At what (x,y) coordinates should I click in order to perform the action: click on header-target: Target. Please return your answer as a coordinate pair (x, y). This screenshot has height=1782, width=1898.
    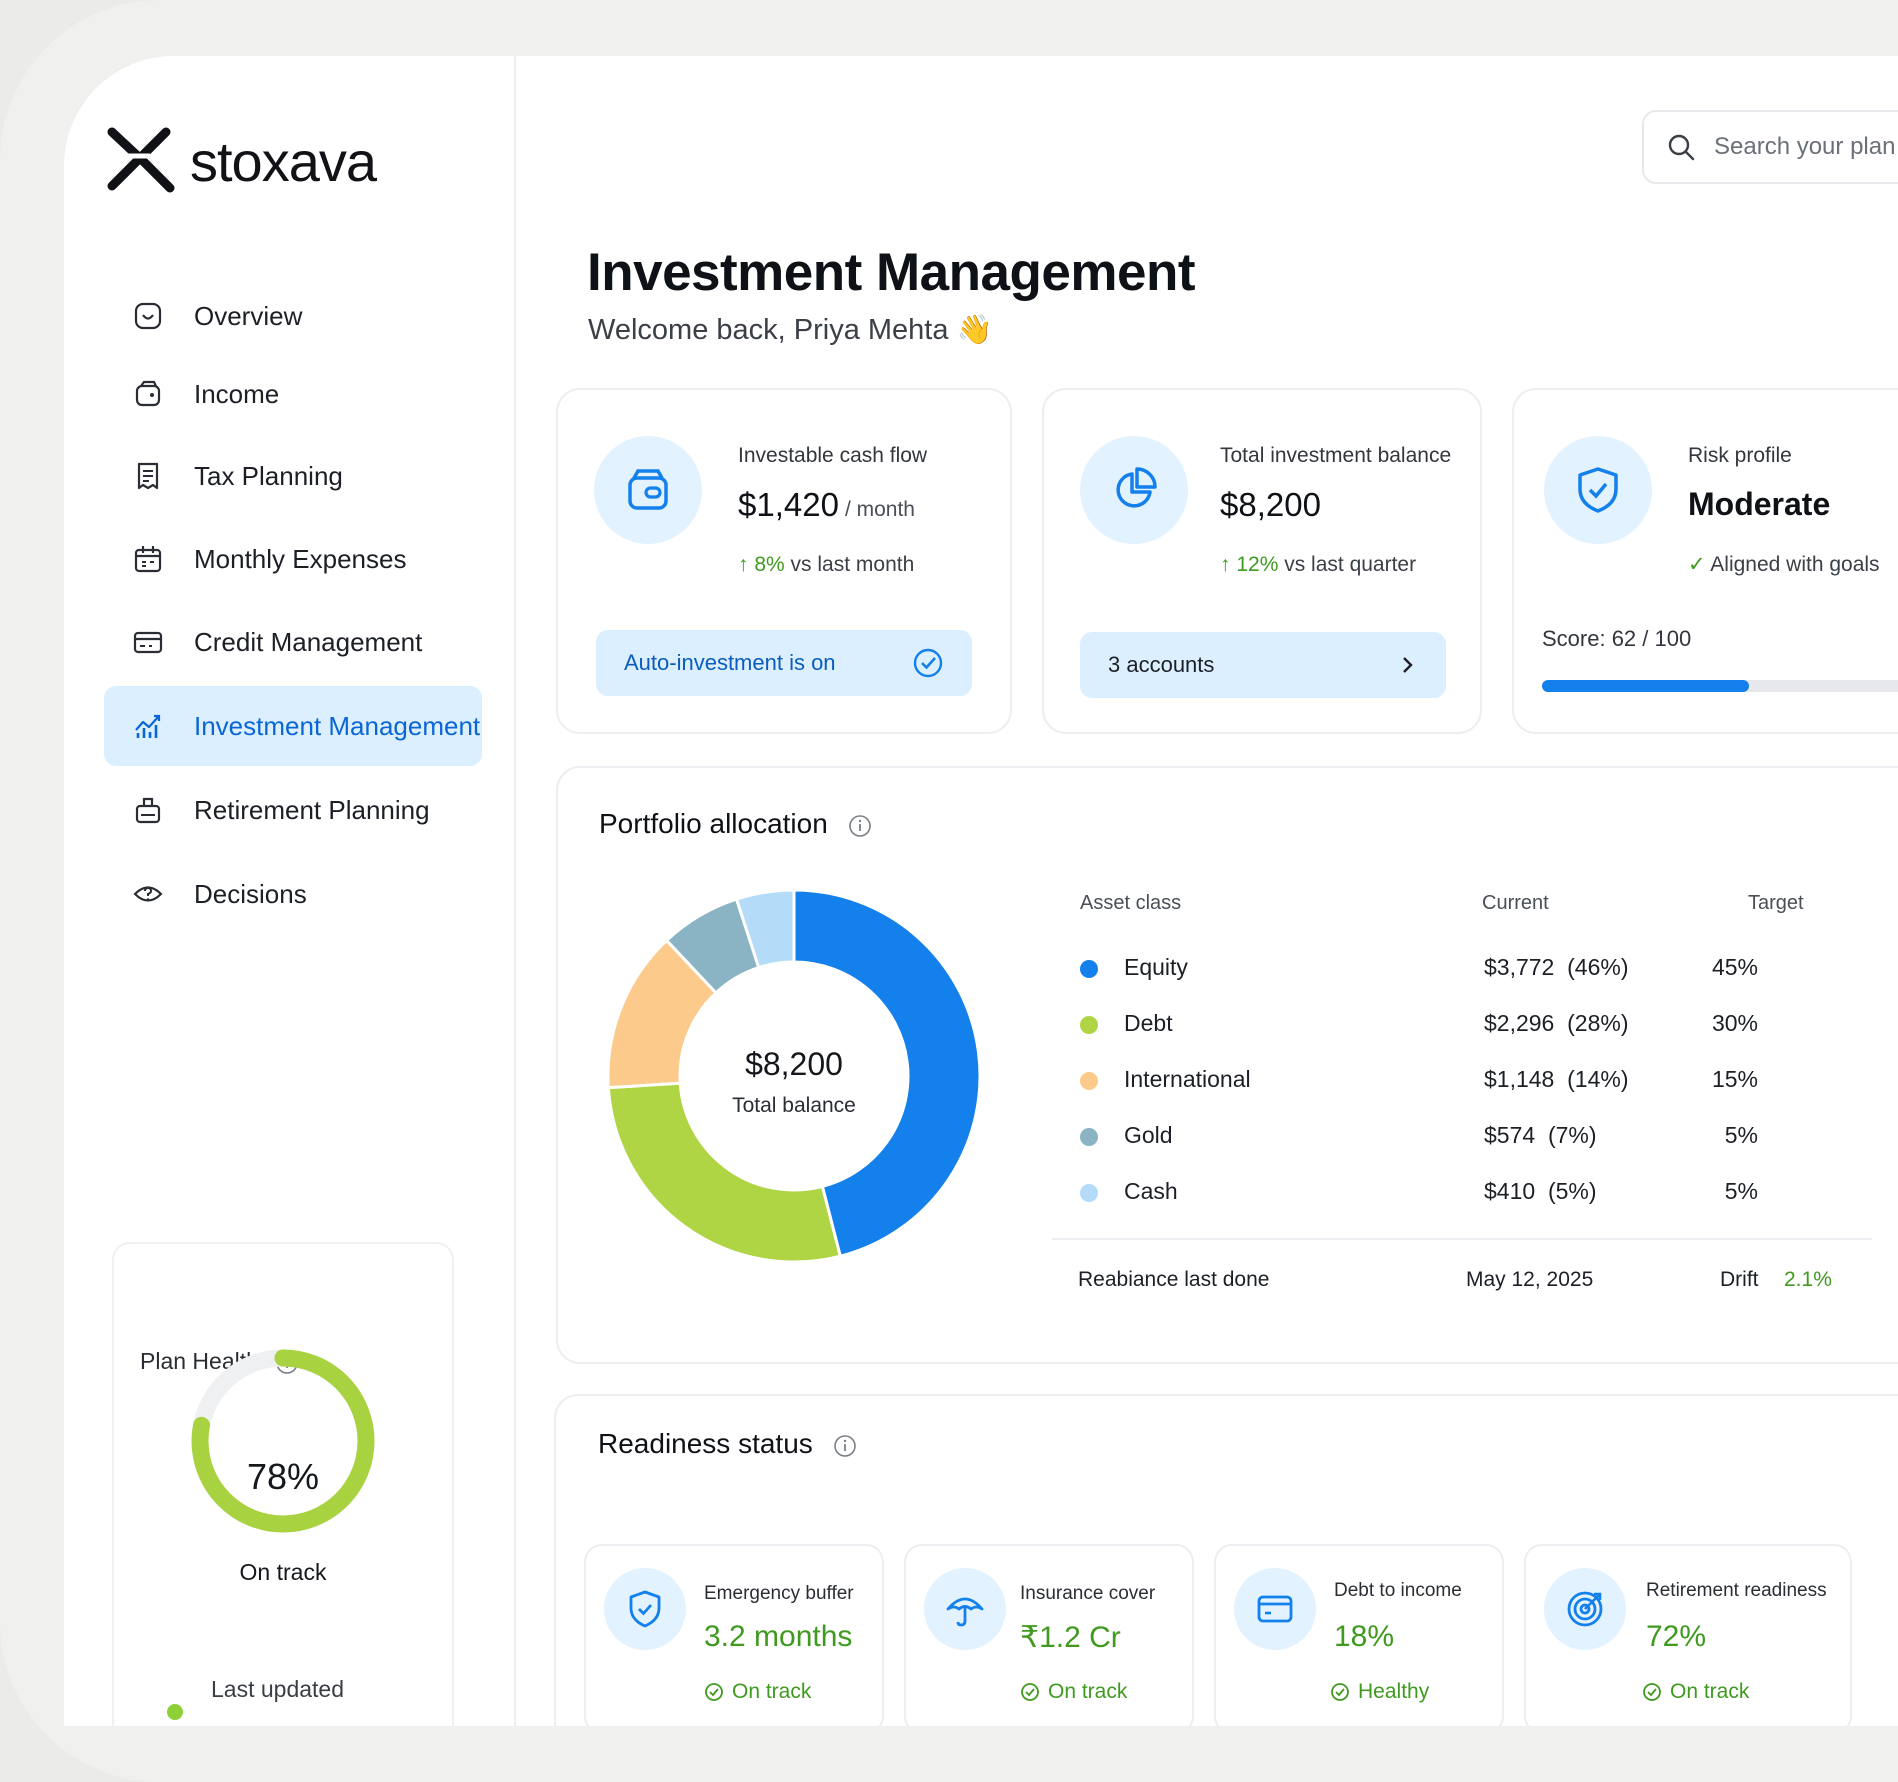
    Looking at the image, I should click on (1776, 903).